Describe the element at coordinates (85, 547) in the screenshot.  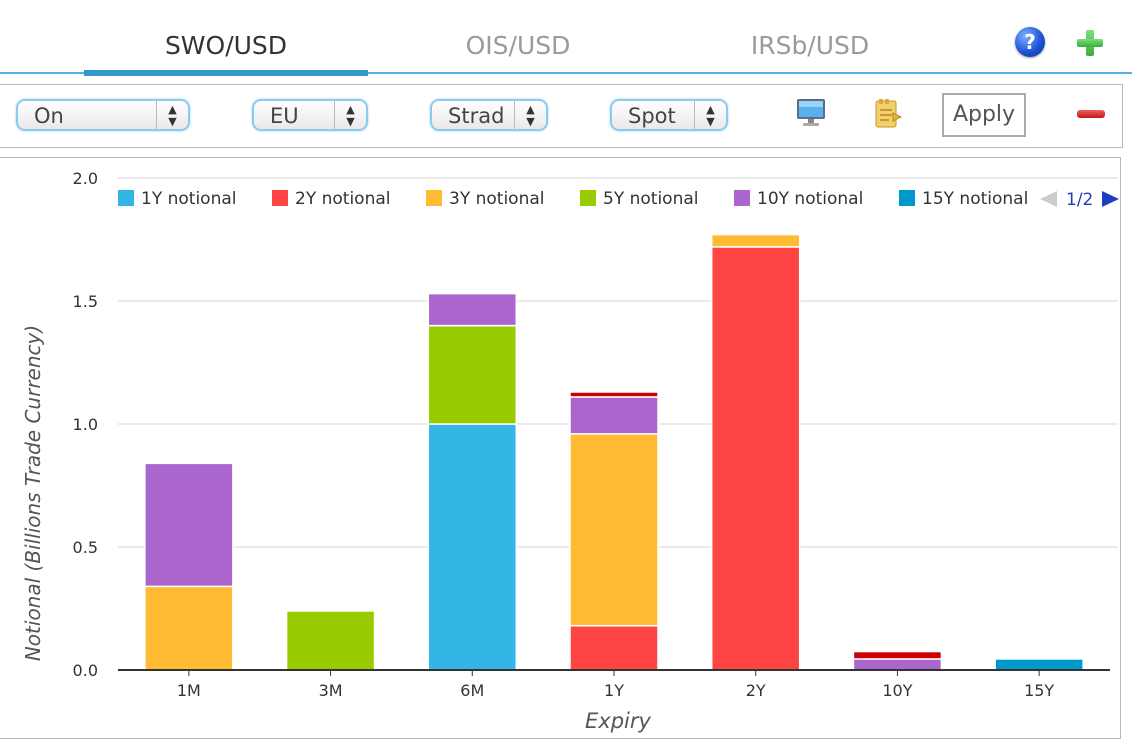
I see `y-tick-label: 0.5` at that location.